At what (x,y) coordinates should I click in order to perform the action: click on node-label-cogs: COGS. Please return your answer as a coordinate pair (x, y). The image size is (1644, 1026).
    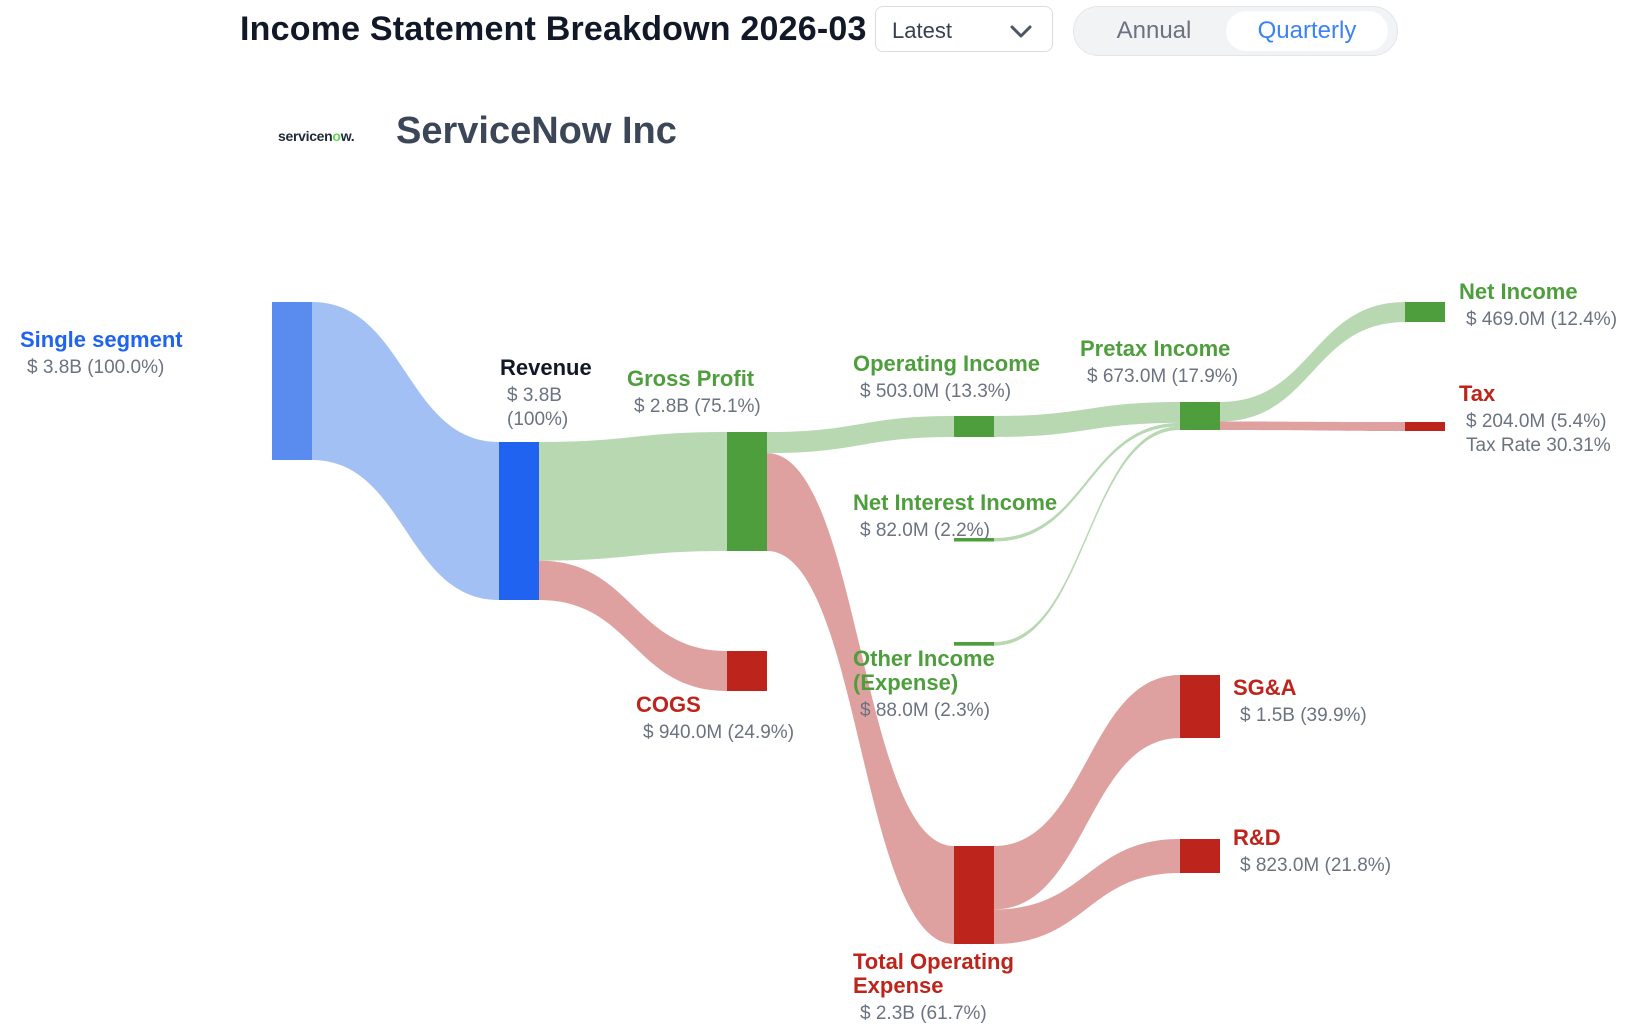
    Looking at the image, I should click on (668, 704).